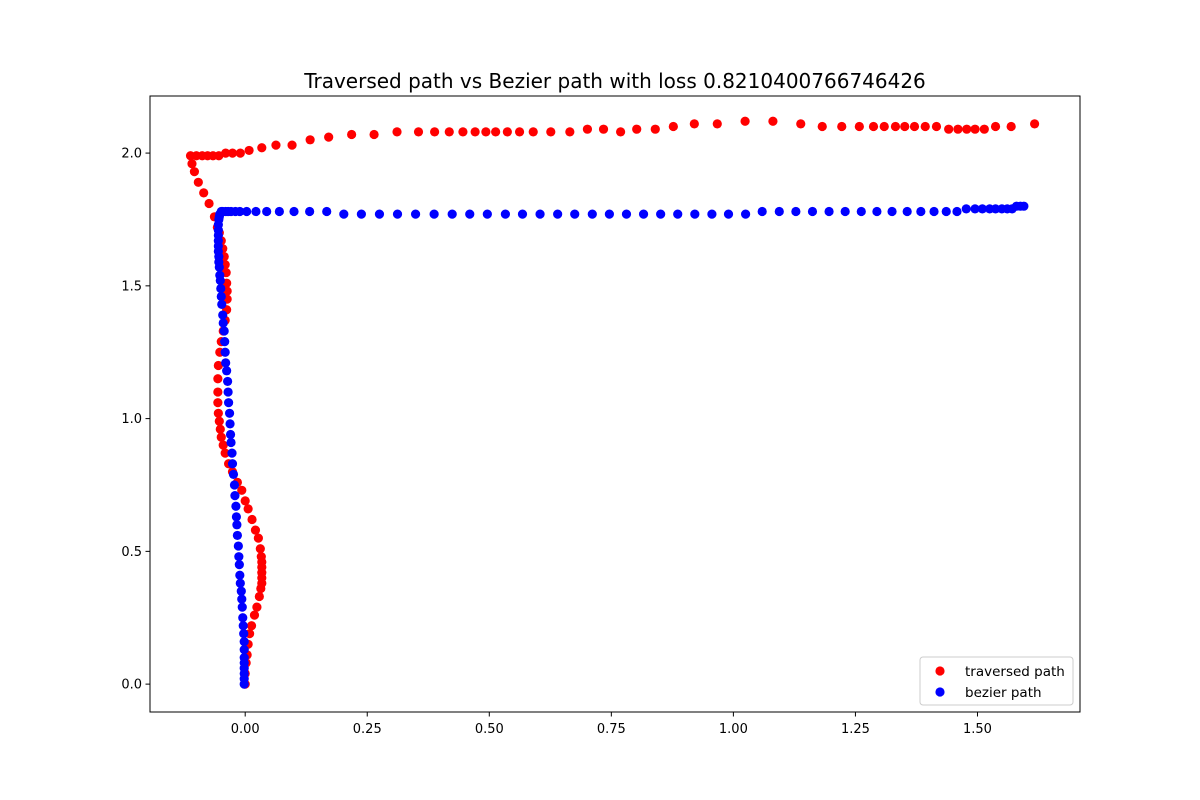  I want to click on legend-label: traversed path, so click(1015, 672).